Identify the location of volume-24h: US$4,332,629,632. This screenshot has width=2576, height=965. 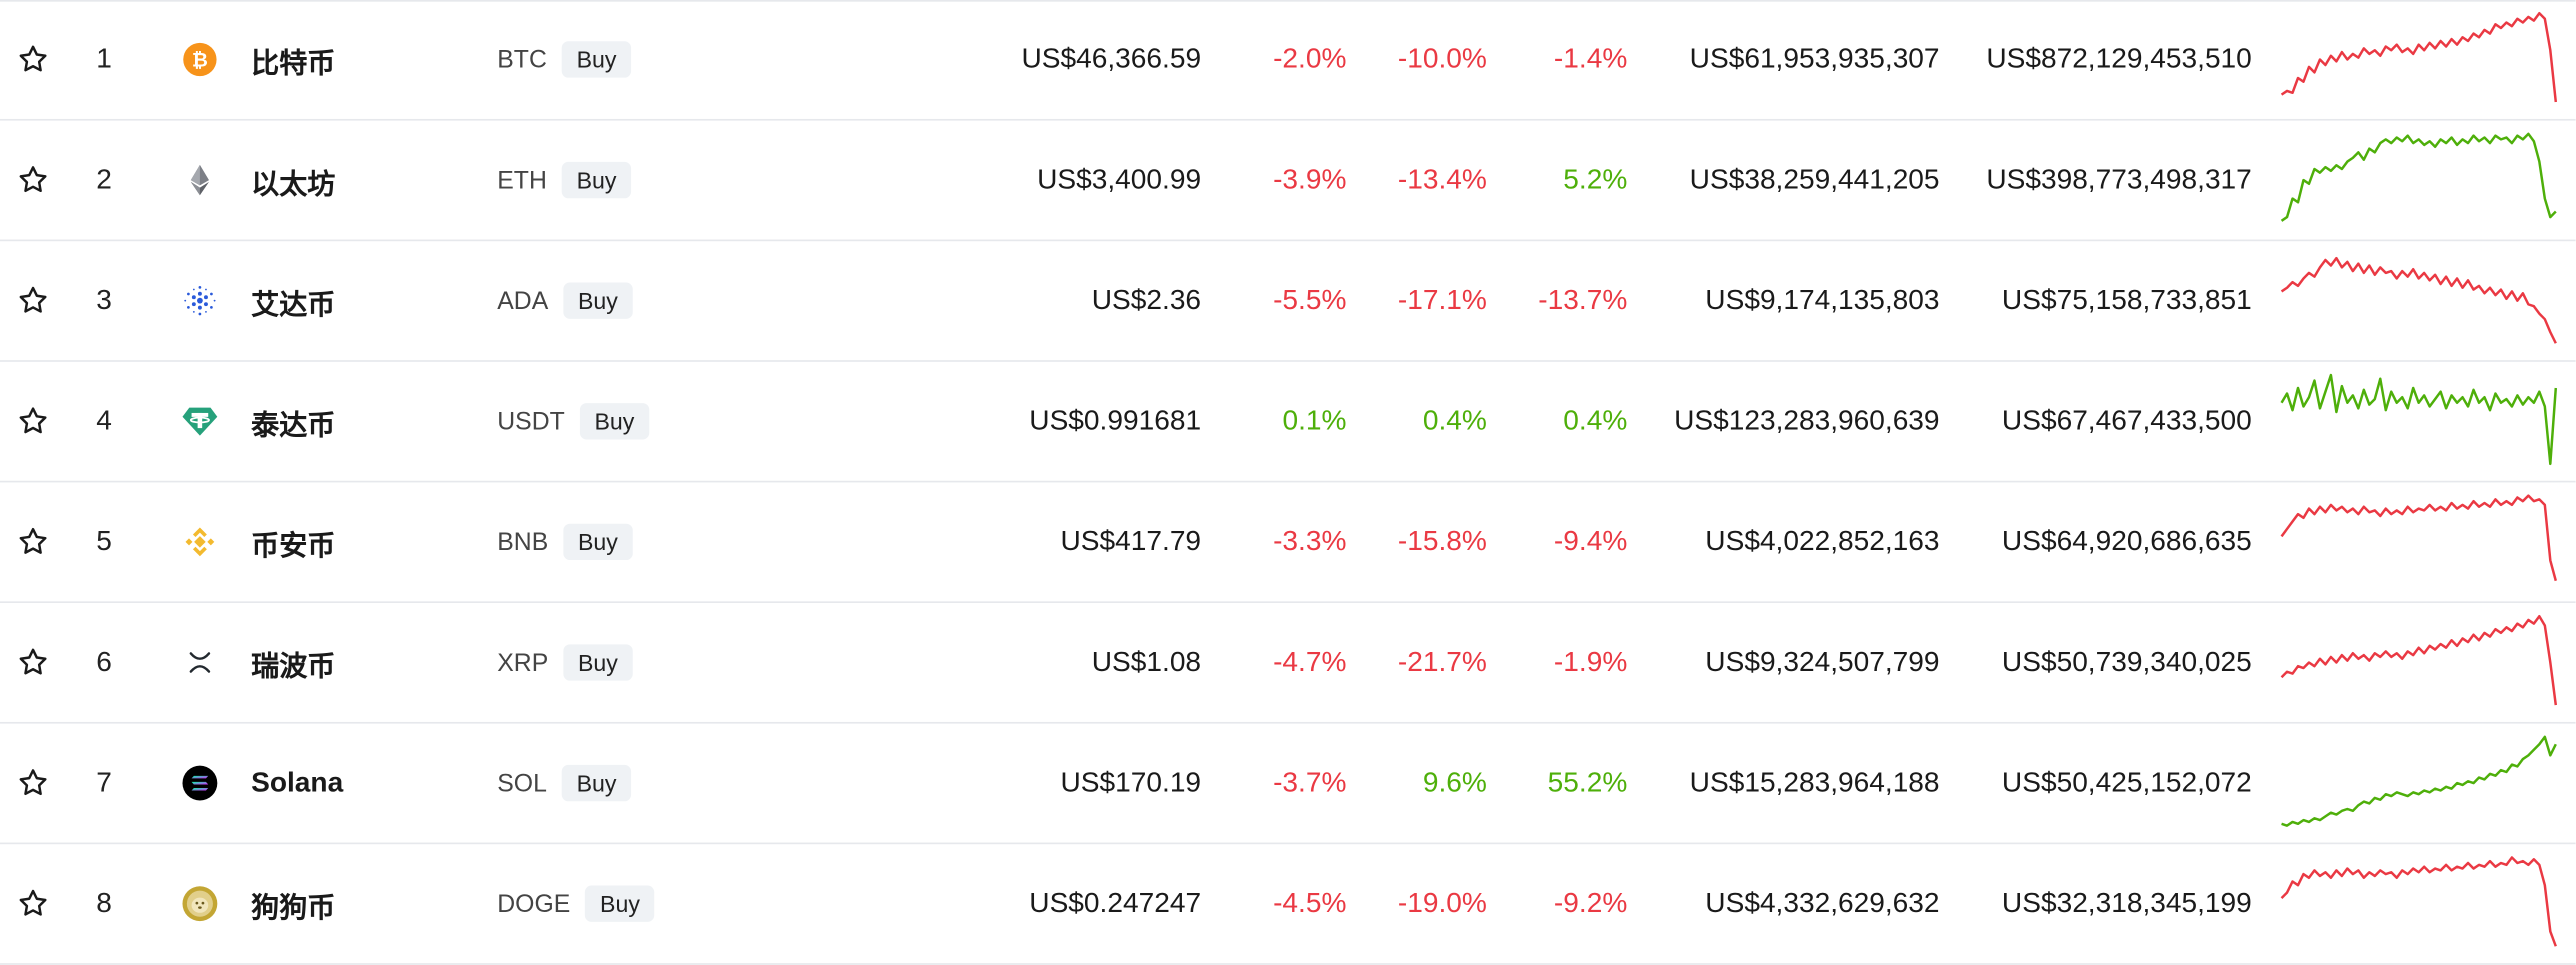
(1822, 903).